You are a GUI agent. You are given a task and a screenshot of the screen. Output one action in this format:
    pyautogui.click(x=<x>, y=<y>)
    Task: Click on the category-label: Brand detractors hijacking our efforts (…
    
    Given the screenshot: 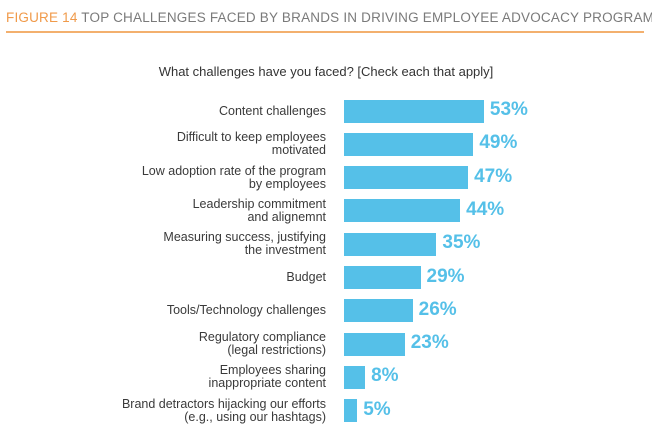 What is the action you would take?
    pyautogui.click(x=223, y=410)
    